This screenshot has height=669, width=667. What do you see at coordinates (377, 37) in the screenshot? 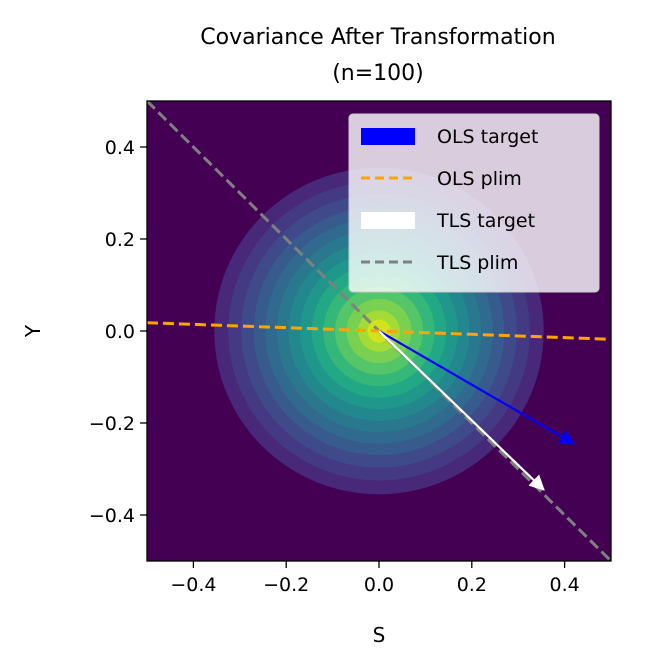
I see `chart-title-line-1: Covariance After Transformation` at bounding box center [377, 37].